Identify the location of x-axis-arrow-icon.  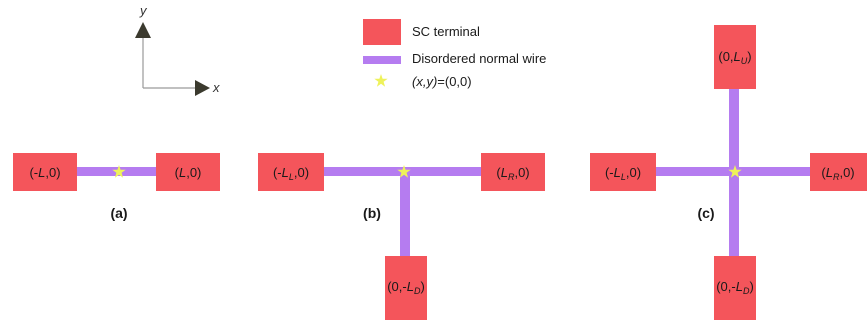
(202, 88).